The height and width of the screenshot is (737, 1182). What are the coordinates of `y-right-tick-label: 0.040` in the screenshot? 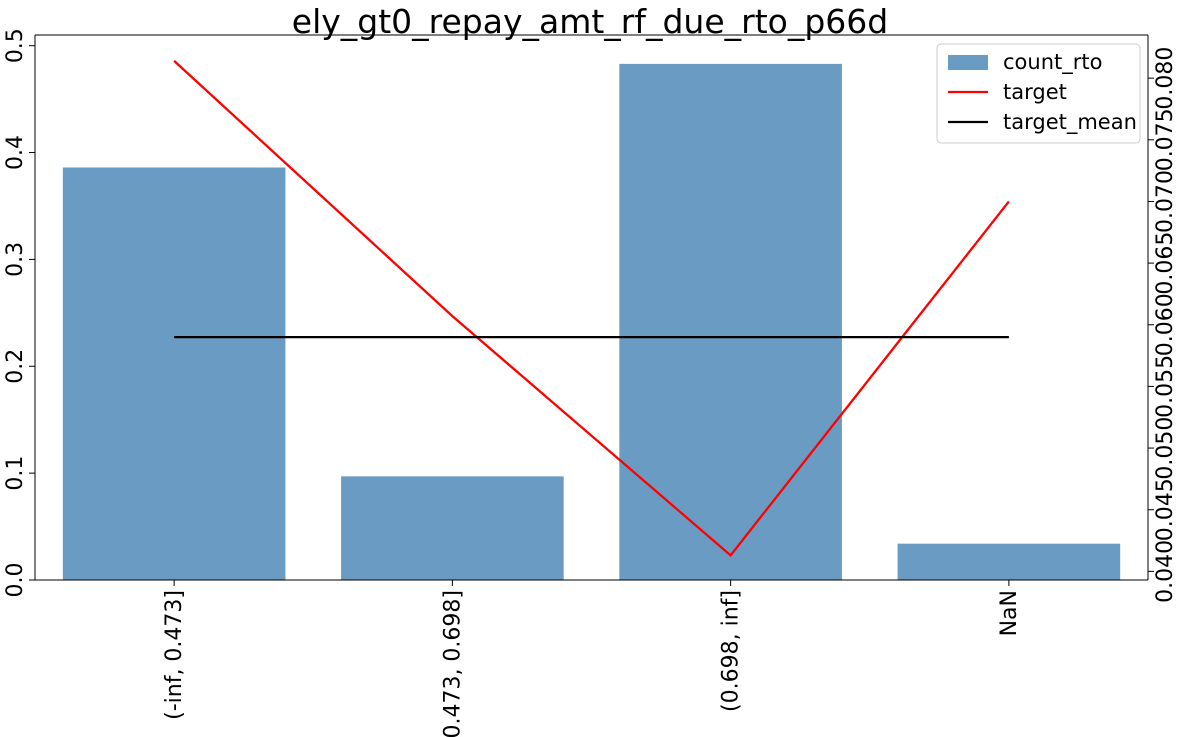 It's located at (1165, 571).